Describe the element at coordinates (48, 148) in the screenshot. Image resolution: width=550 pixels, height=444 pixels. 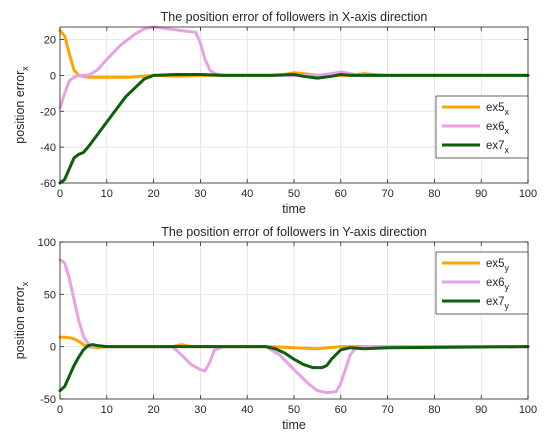
I see `y-tick-label: -40` at that location.